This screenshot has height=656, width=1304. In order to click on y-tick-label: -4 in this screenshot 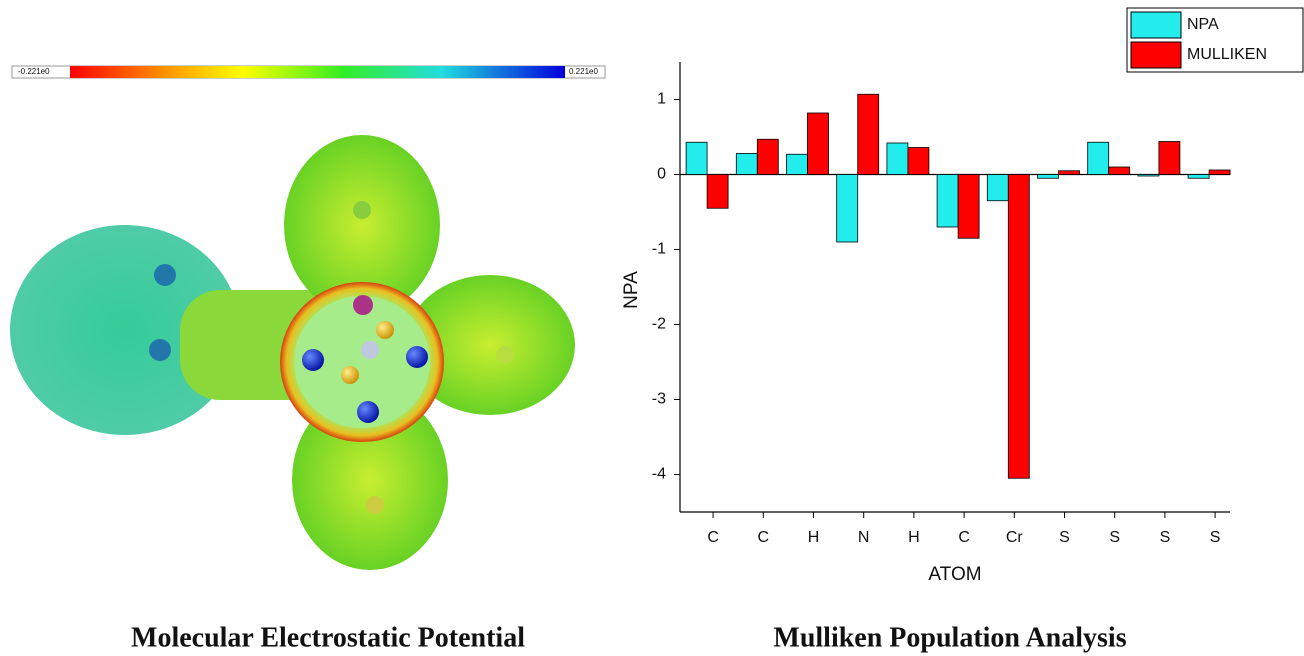, I will do `click(659, 474)`.